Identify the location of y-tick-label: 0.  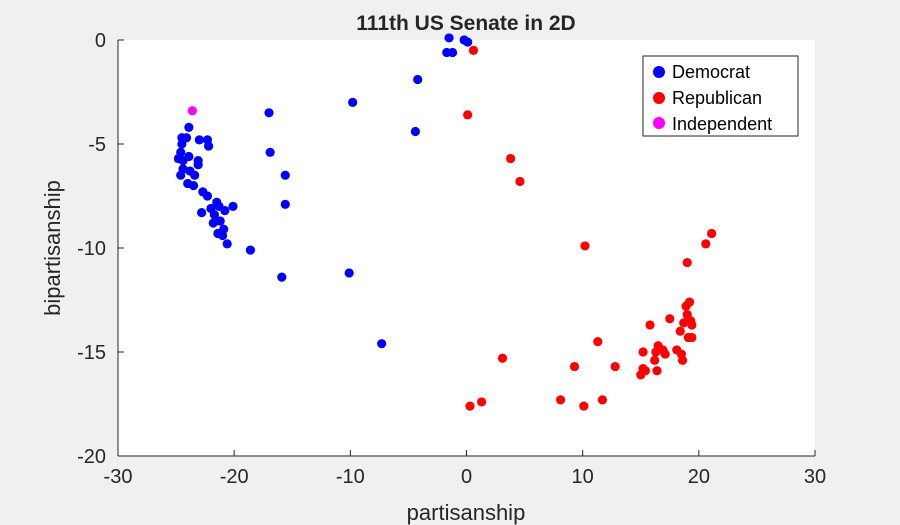
(100, 41).